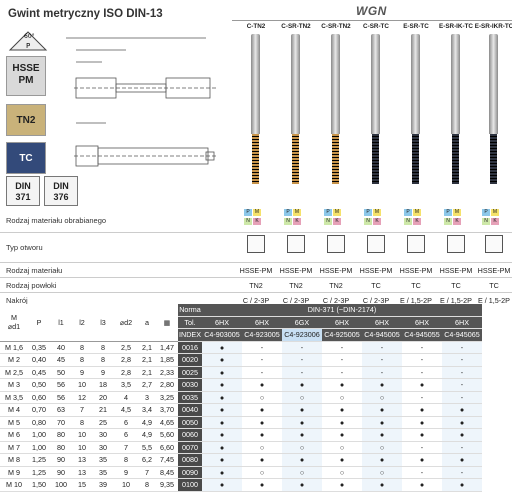 This screenshot has width=512, height=493. I want to click on index-suffix: 0080, so click(190, 460).